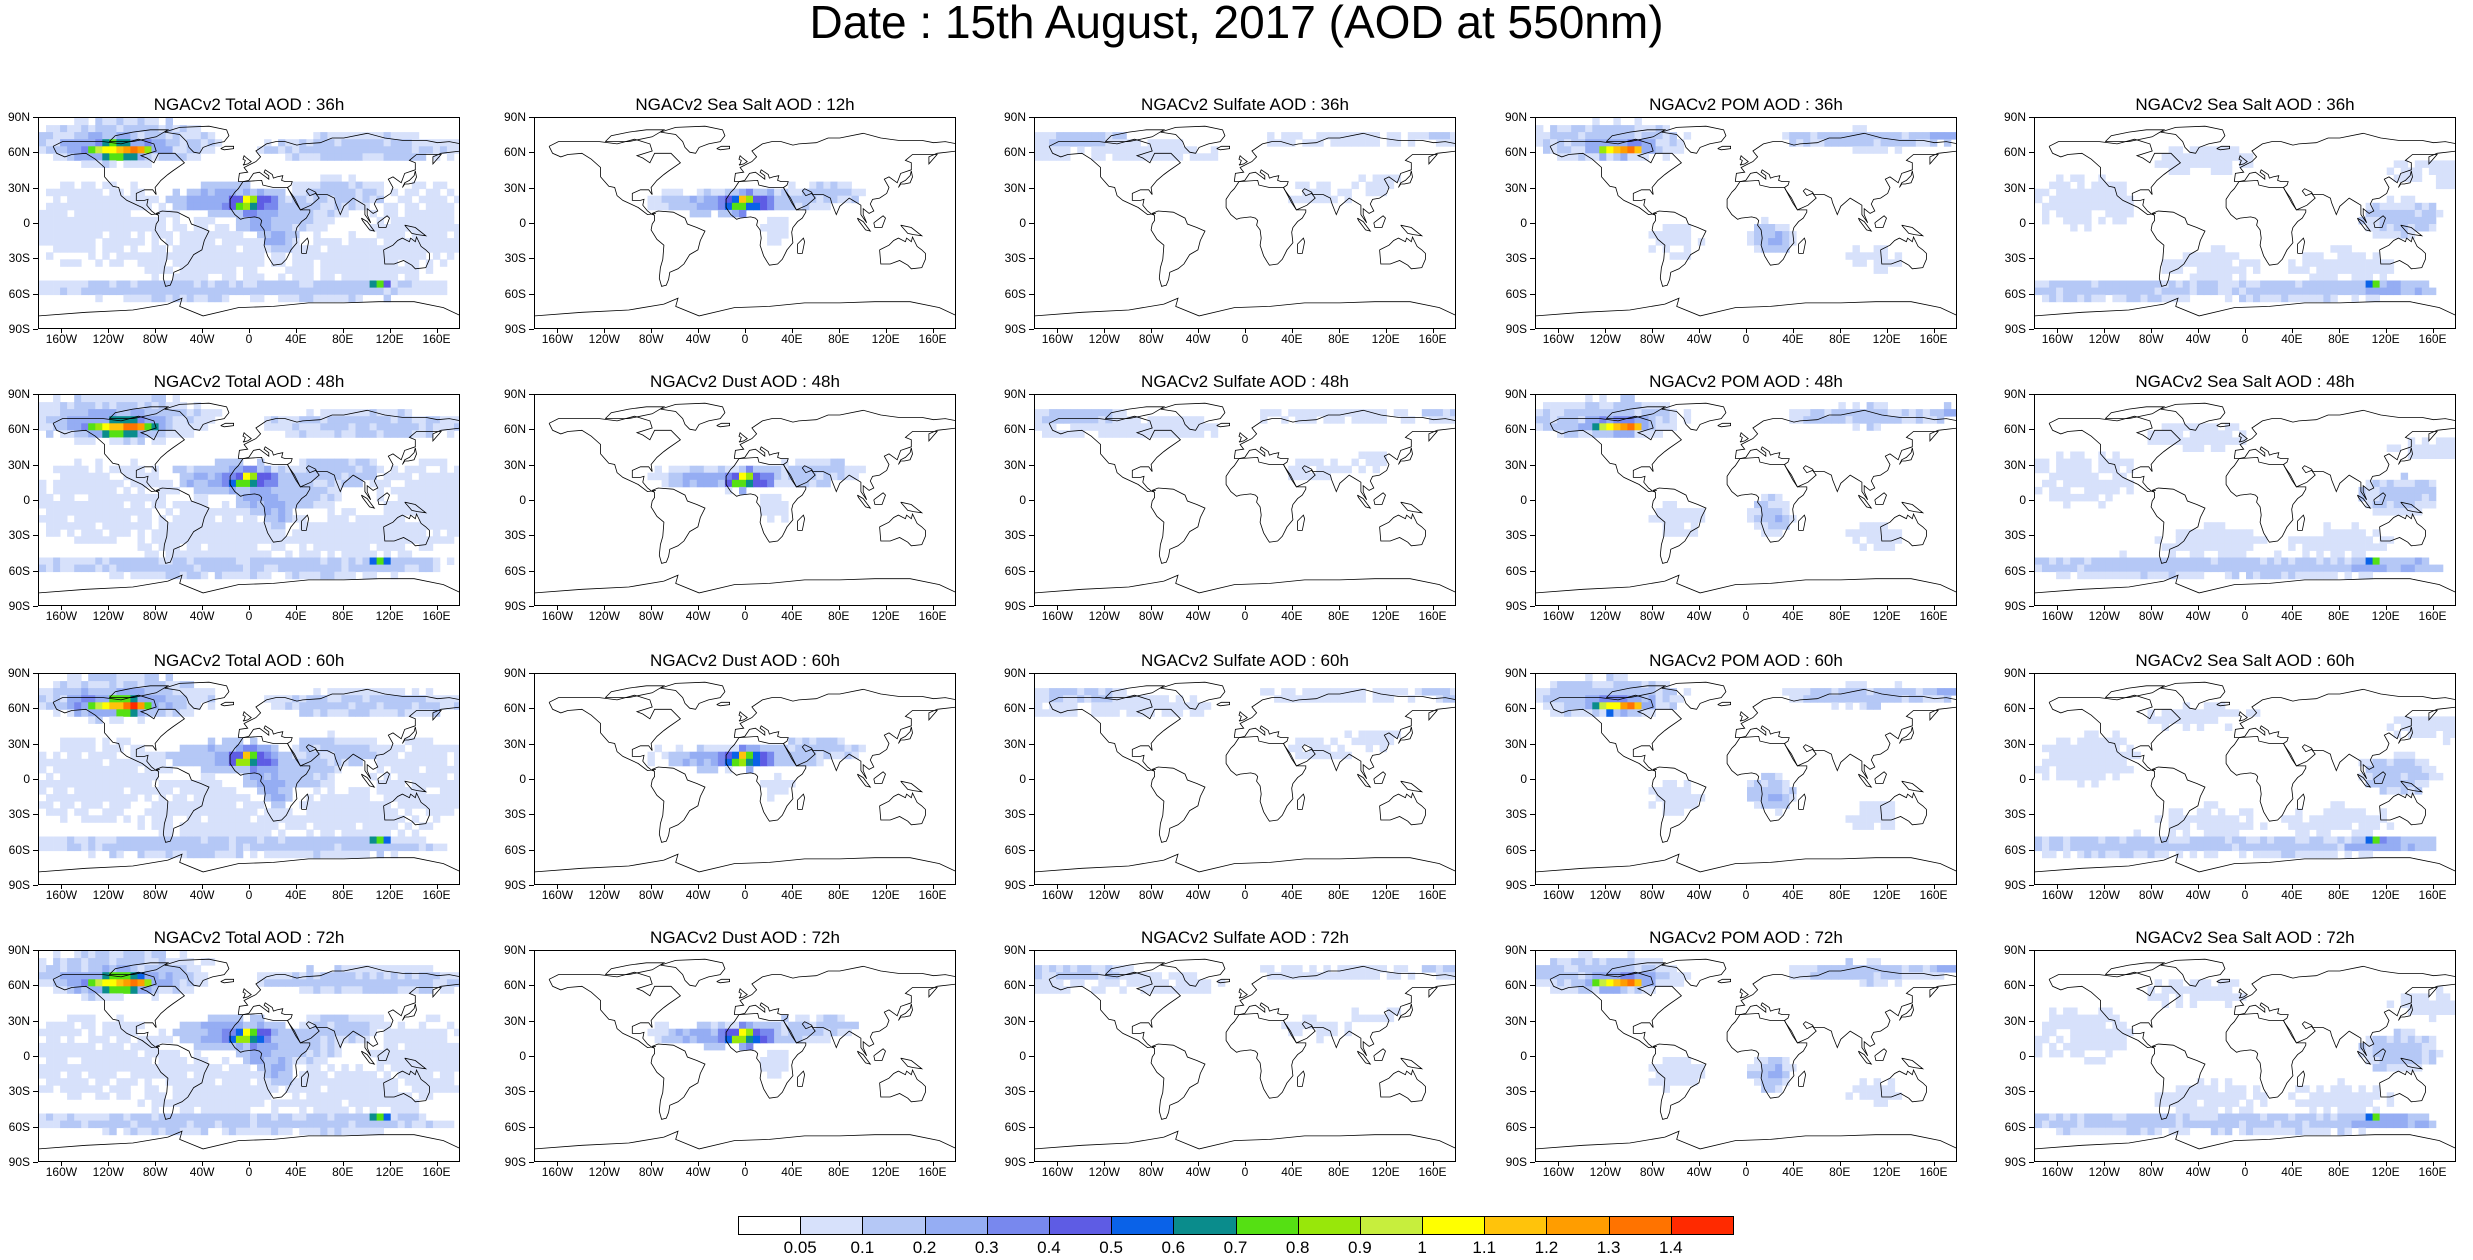 The width and height of the screenshot is (2473, 1260). Describe the element at coordinates (1605, 616) in the screenshot. I see `longitude-label: 120W` at that location.